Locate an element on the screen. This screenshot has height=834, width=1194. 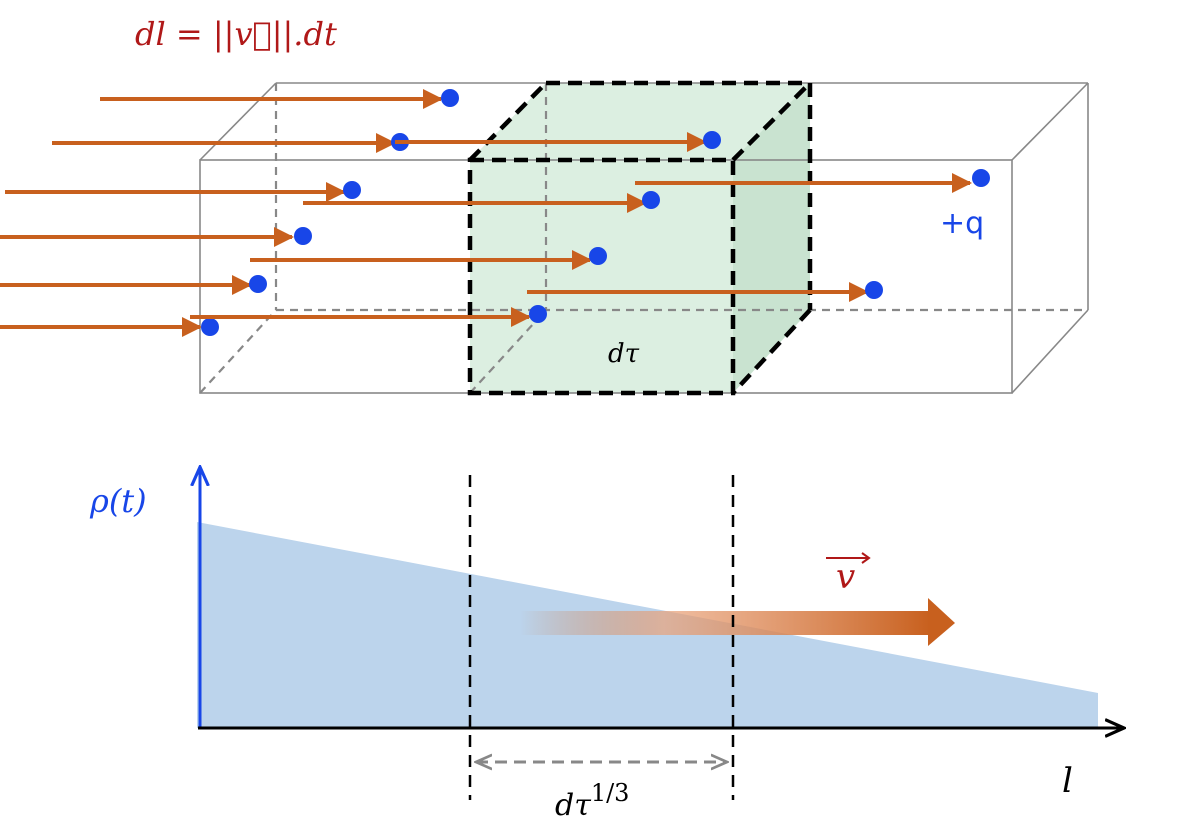
length-label: dτ1/3 is located at coordinates (592, 801).